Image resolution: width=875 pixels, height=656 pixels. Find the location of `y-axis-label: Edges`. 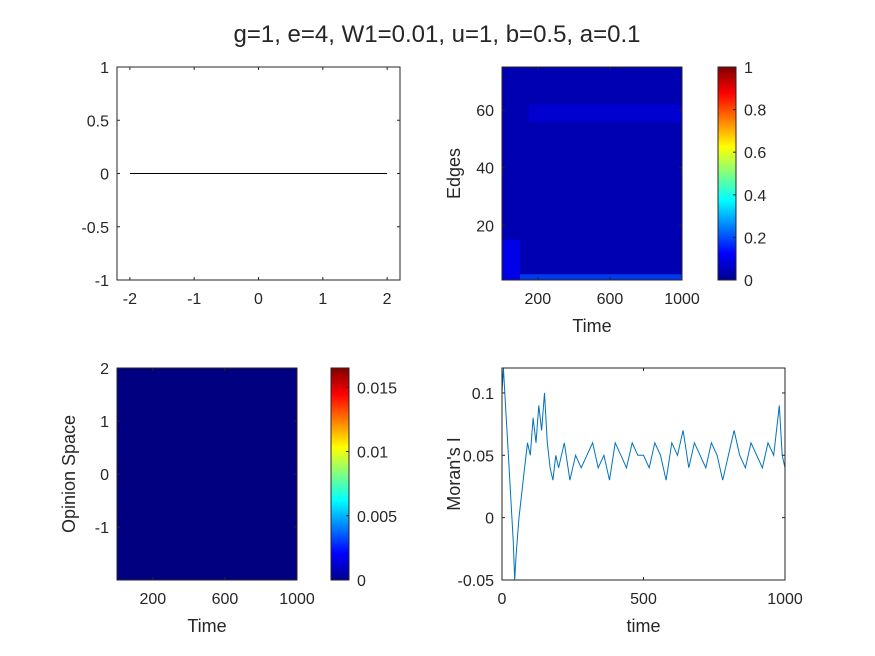

y-axis-label: Edges is located at coordinates (454, 173).